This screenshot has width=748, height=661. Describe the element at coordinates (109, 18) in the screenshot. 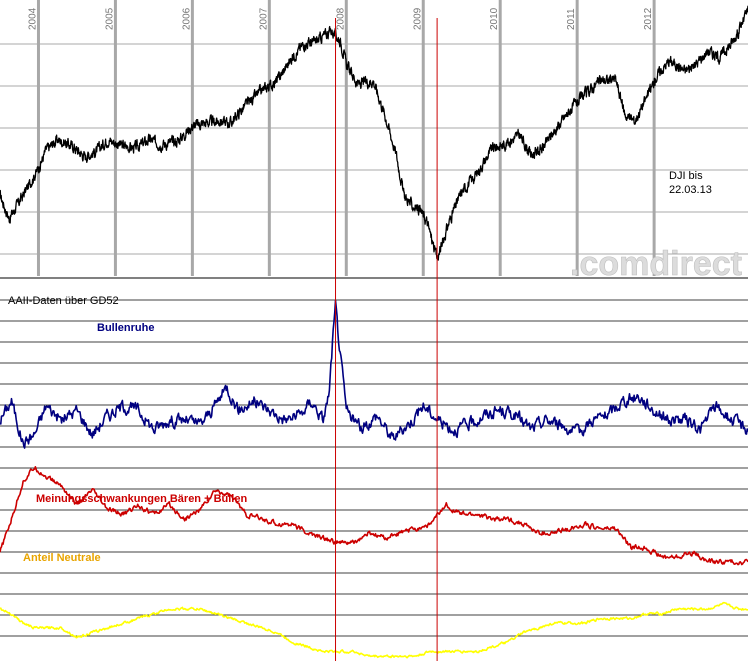

I see `x-tick-label: 2005` at that location.